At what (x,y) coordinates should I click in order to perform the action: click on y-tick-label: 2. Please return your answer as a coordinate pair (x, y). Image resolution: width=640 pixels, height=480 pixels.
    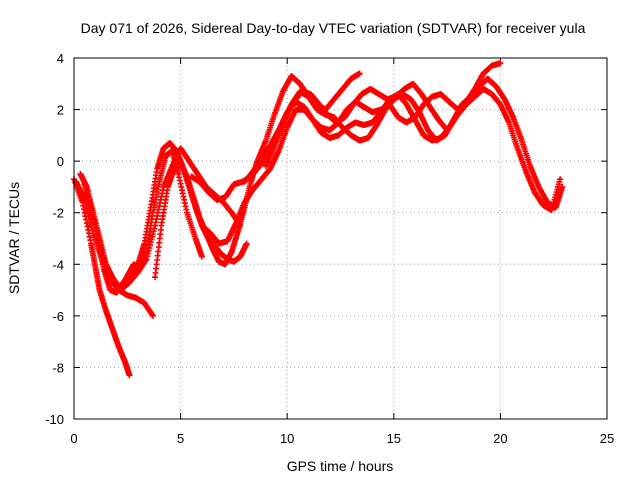
    Looking at the image, I should click on (60, 110).